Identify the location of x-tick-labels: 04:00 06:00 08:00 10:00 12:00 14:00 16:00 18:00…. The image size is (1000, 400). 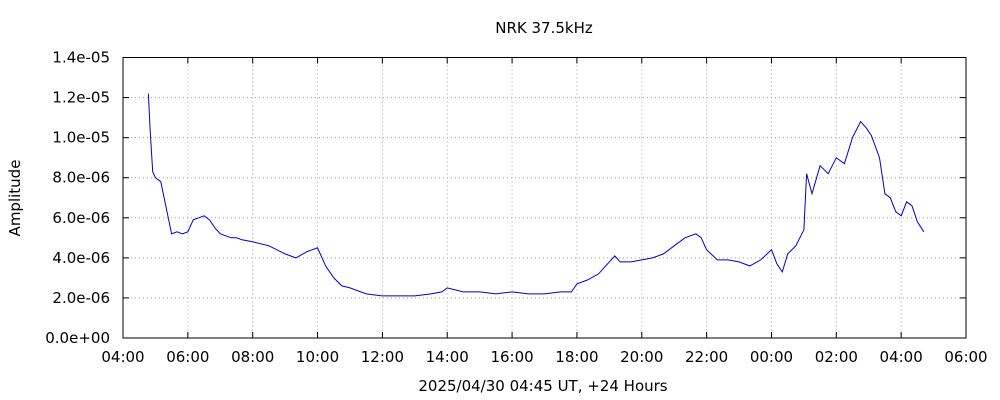
(544, 357).